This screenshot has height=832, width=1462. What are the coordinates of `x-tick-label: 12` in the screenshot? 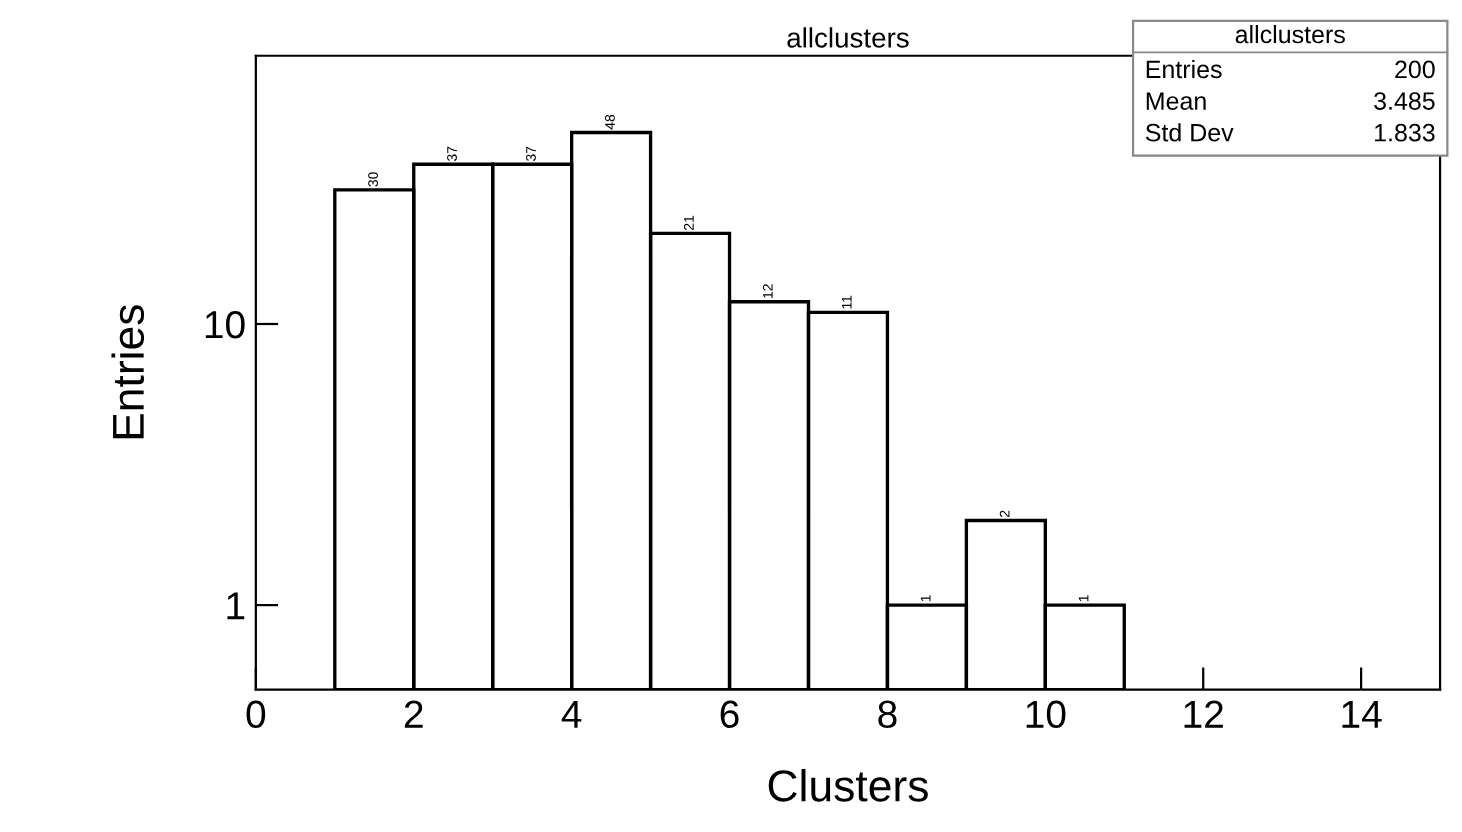 It's located at (1203, 714).